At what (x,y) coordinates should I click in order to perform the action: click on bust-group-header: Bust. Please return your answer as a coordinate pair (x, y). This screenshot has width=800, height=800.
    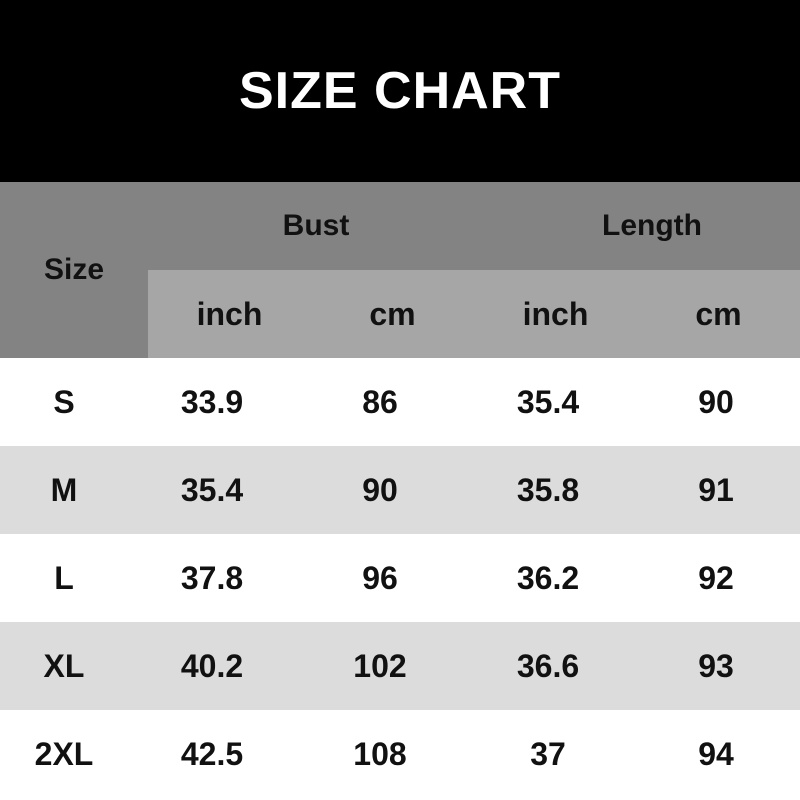
    Looking at the image, I should click on (316, 225).